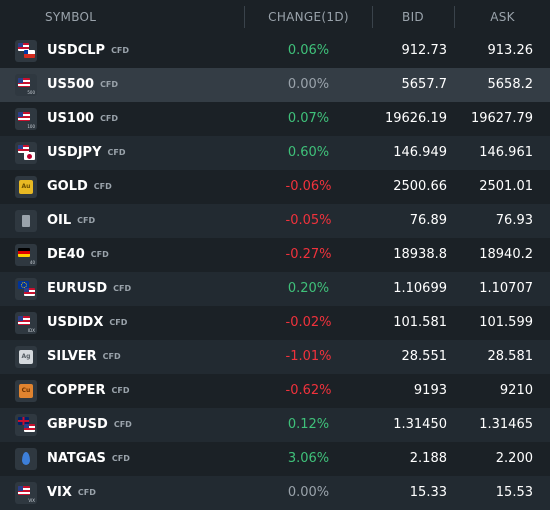  I want to click on ask-price-text: 2501.01, so click(506, 186).